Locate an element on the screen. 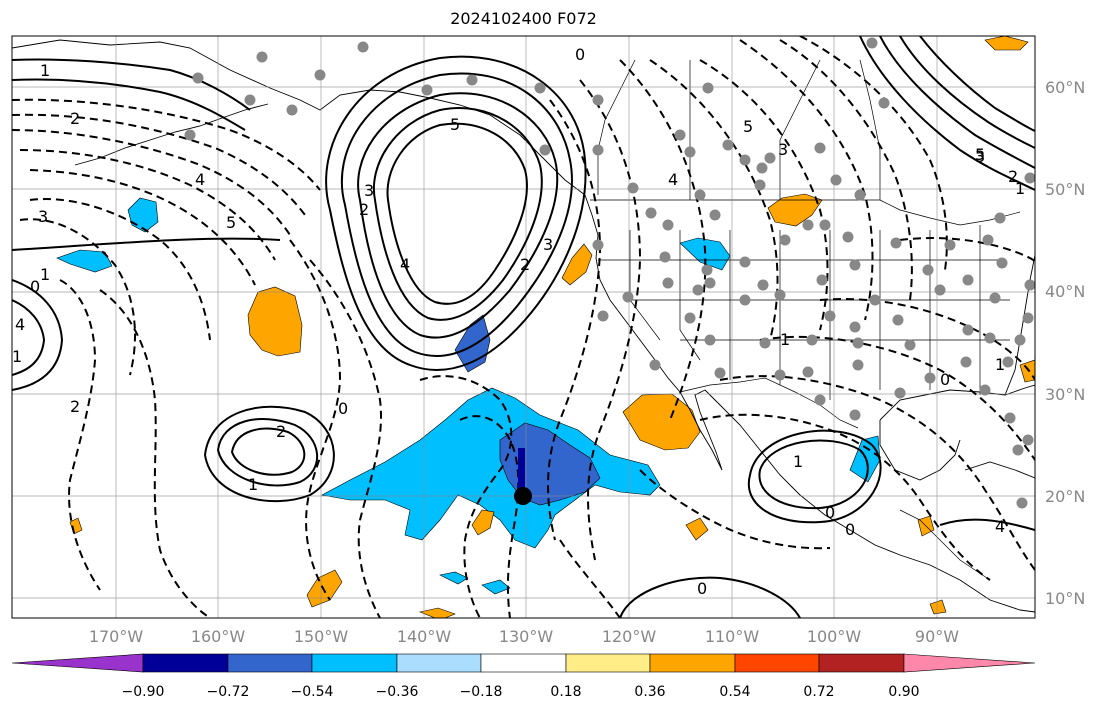 This screenshot has height=712, width=1105. colorbar-tick-label: −0.18 is located at coordinates (481, 692).